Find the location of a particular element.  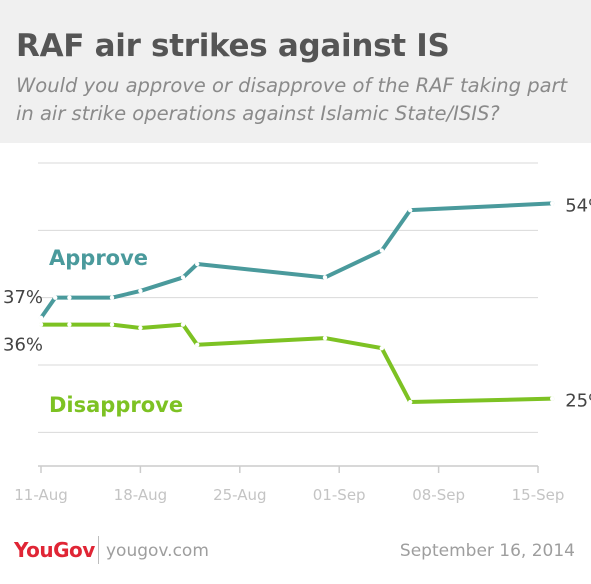

x-tick-label: 01-Sep is located at coordinates (339, 495).